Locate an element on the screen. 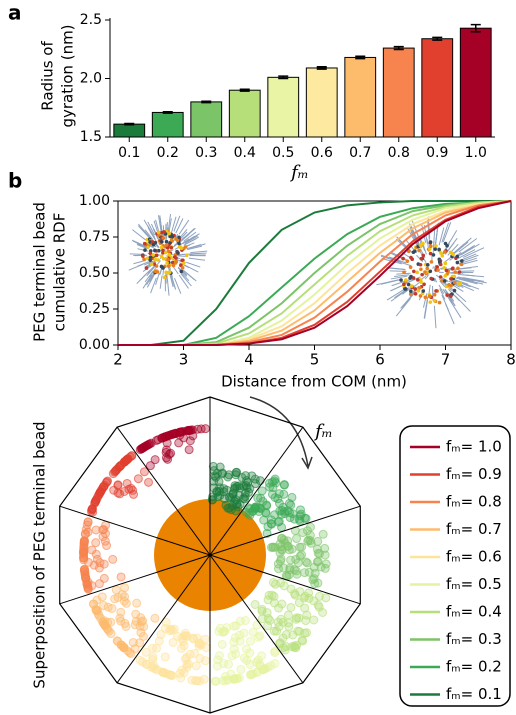 This screenshot has height=715, width=516. legend-label: fₘ= 0.1 is located at coordinates (474, 694).